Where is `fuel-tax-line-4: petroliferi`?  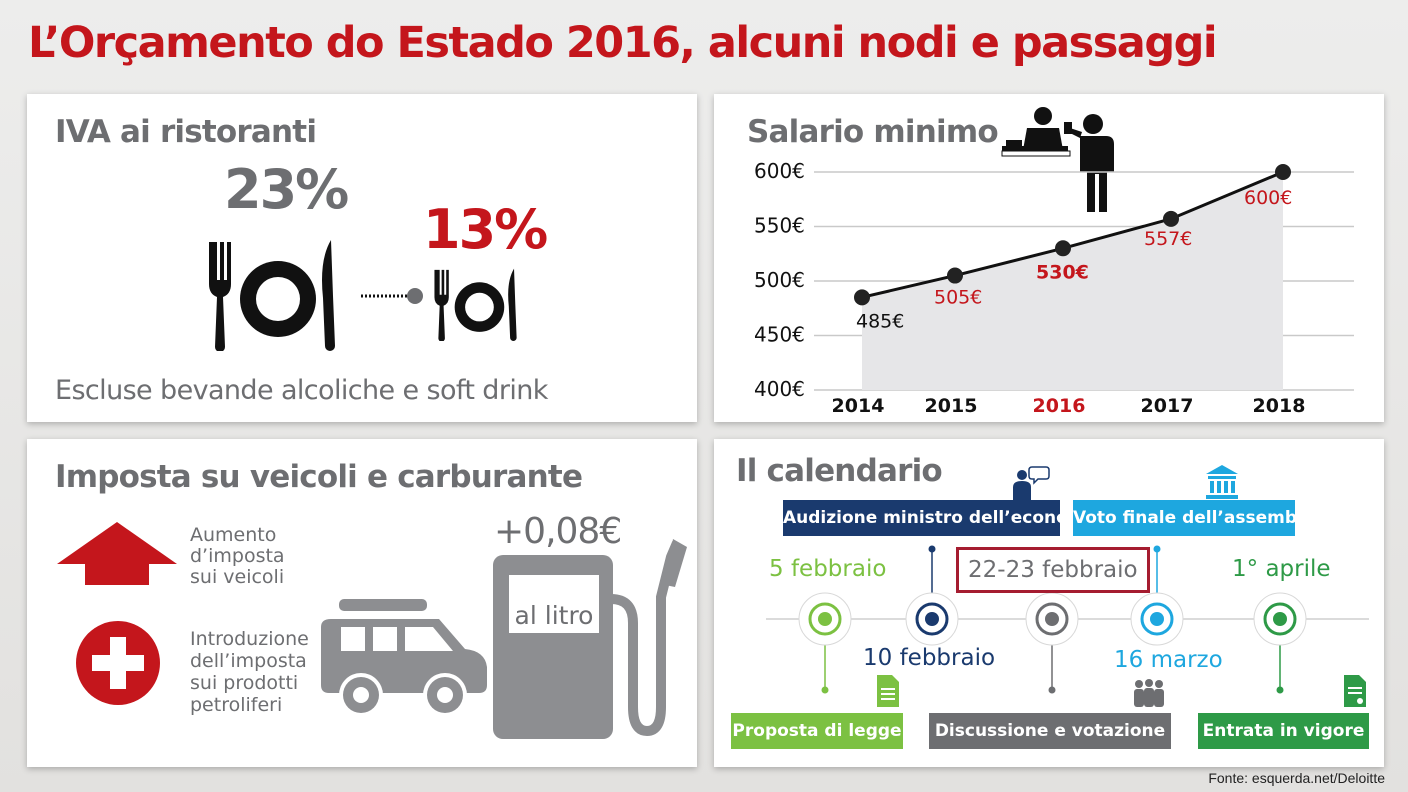
fuel-tax-line-4: petroliferi is located at coordinates (236, 705).